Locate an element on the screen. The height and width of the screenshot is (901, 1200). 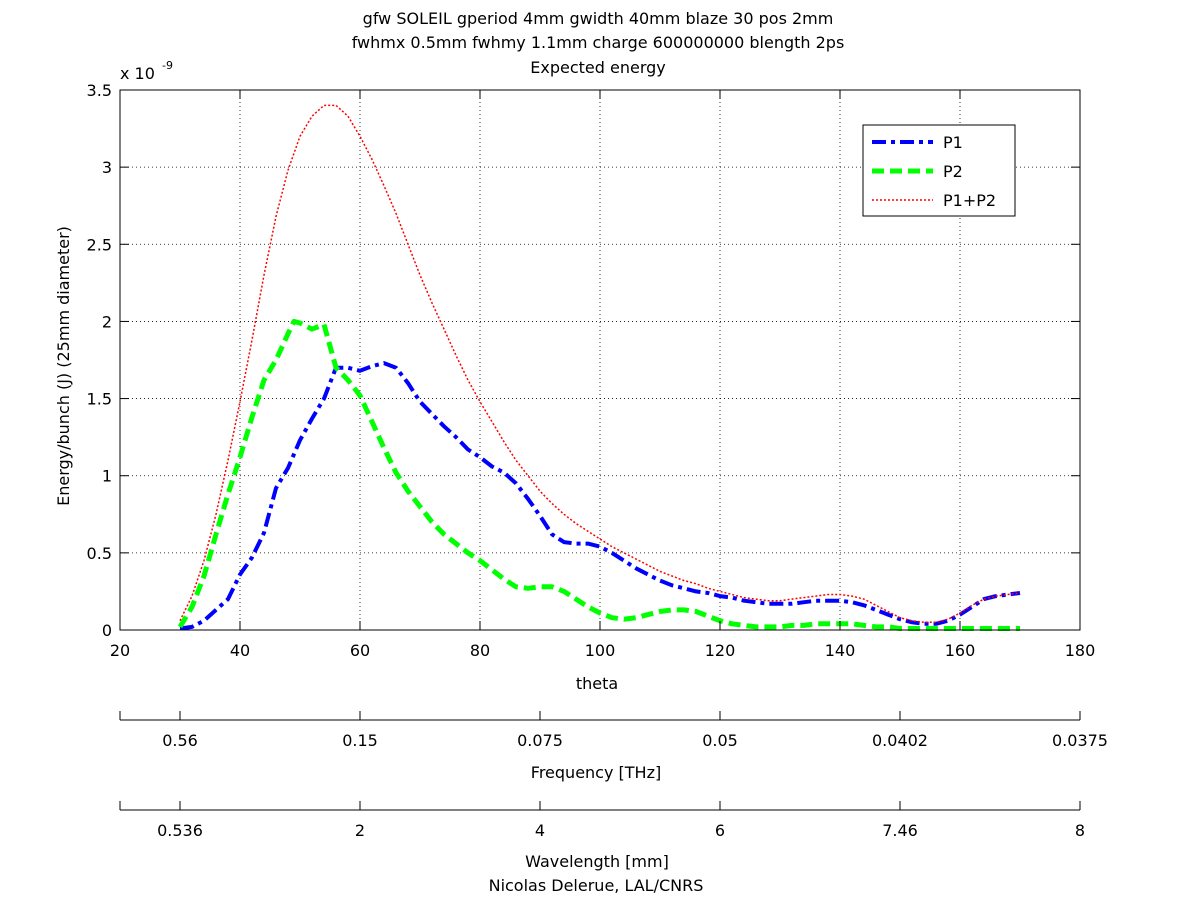
y-tick-label: 1.5 is located at coordinates (99, 399).